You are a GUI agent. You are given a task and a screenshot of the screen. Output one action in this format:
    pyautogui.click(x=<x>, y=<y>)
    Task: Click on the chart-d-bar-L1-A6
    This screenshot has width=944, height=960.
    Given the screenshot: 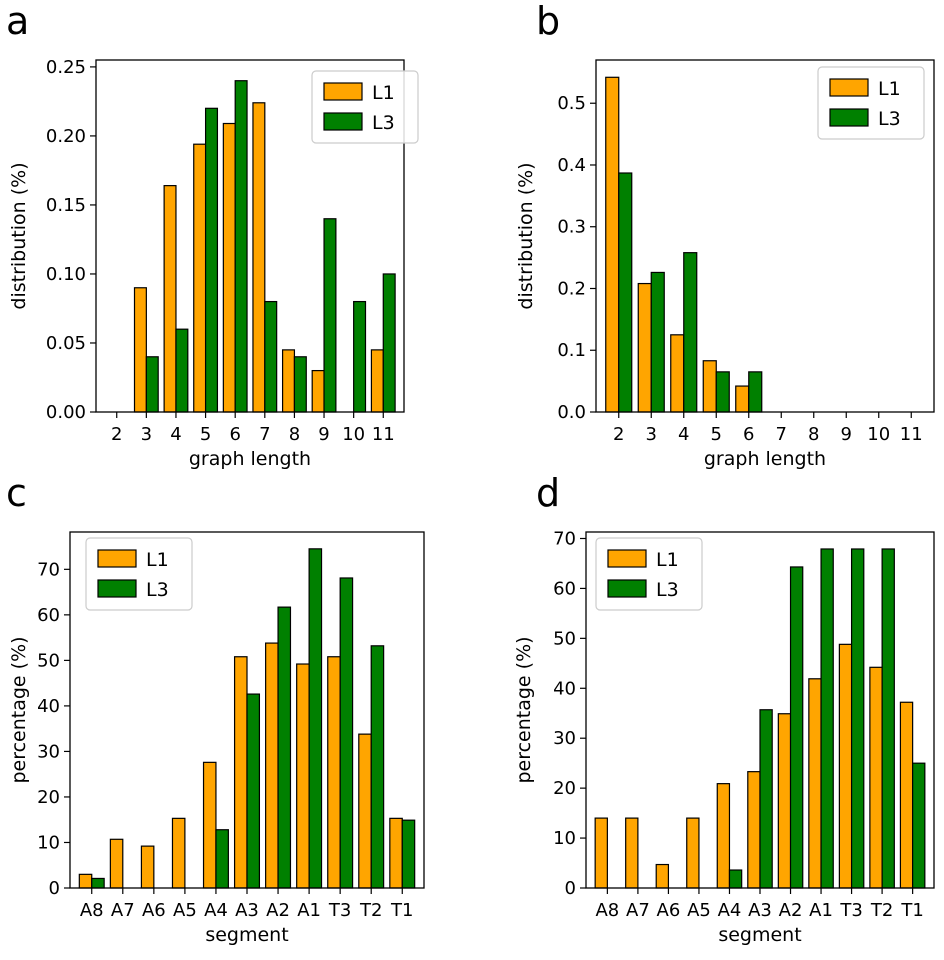 What is the action you would take?
    pyautogui.click(x=662, y=876)
    